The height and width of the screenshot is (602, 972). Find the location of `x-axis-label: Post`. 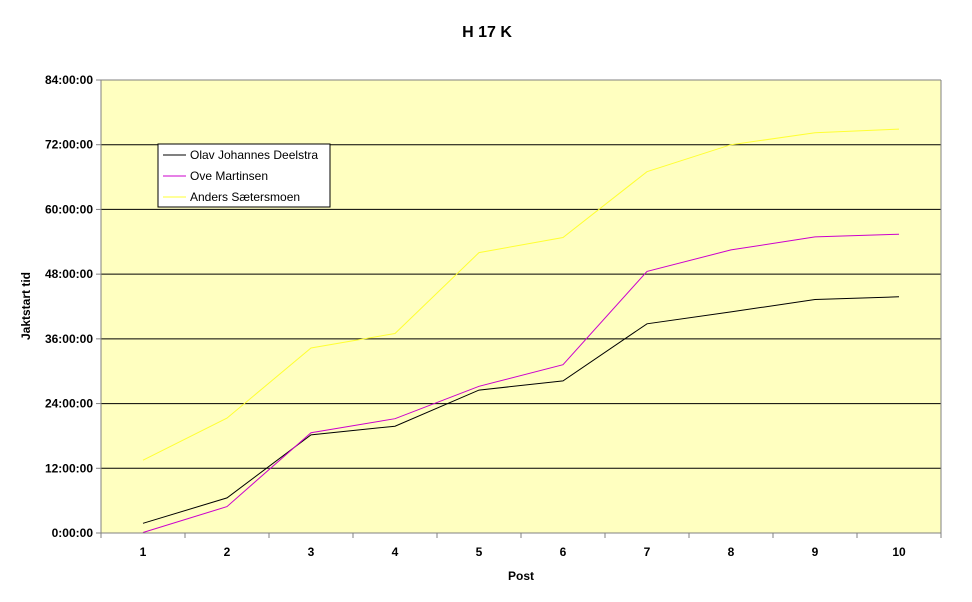

x-axis-label: Post is located at coordinates (521, 576).